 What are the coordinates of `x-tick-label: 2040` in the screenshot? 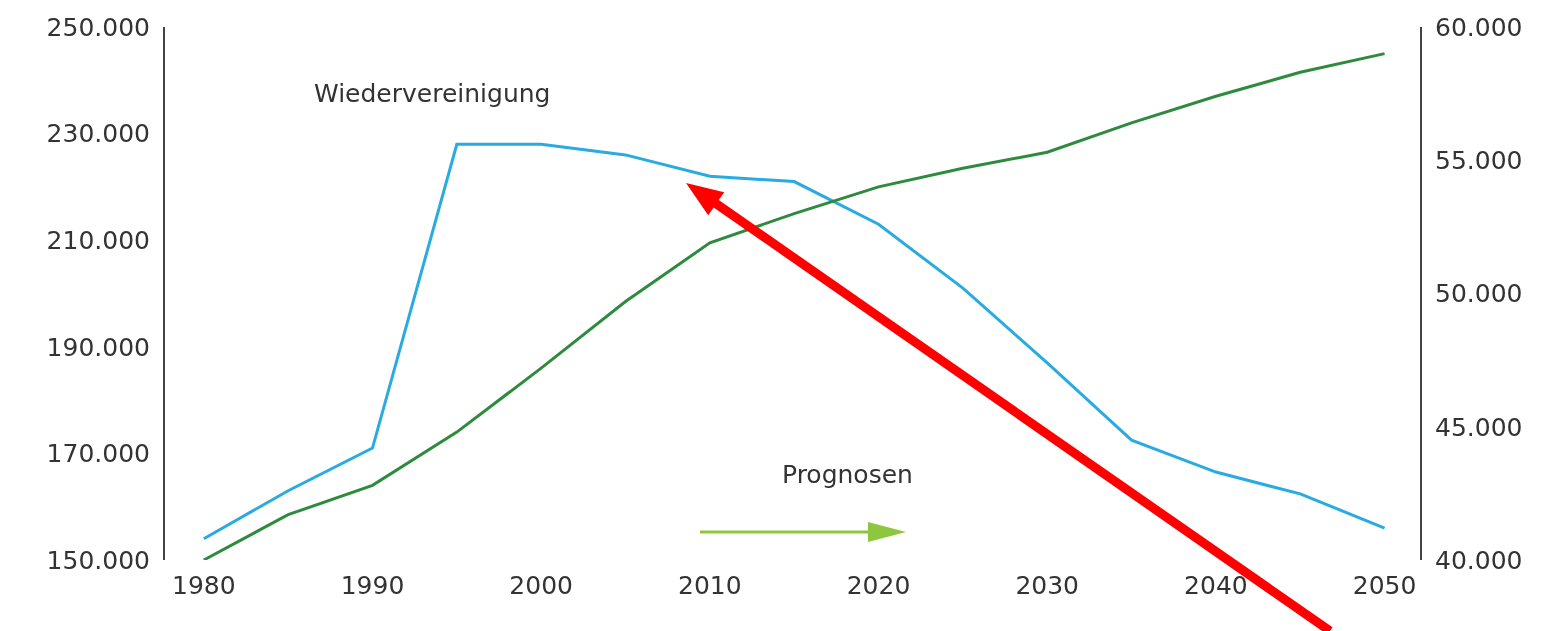 It's located at (1216, 585).